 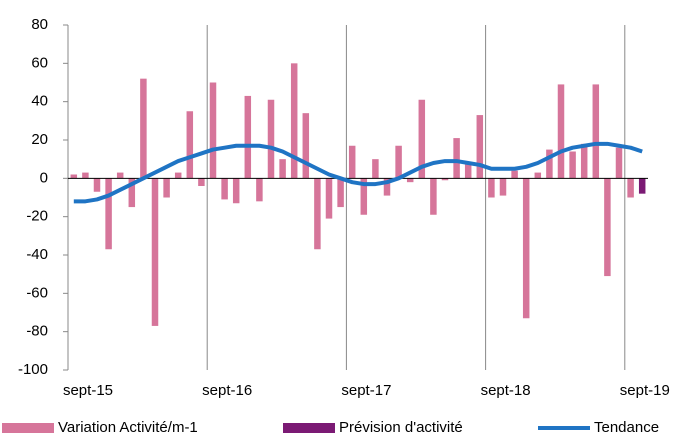 I want to click on x-tick-label: sept-15, so click(x=88, y=390).